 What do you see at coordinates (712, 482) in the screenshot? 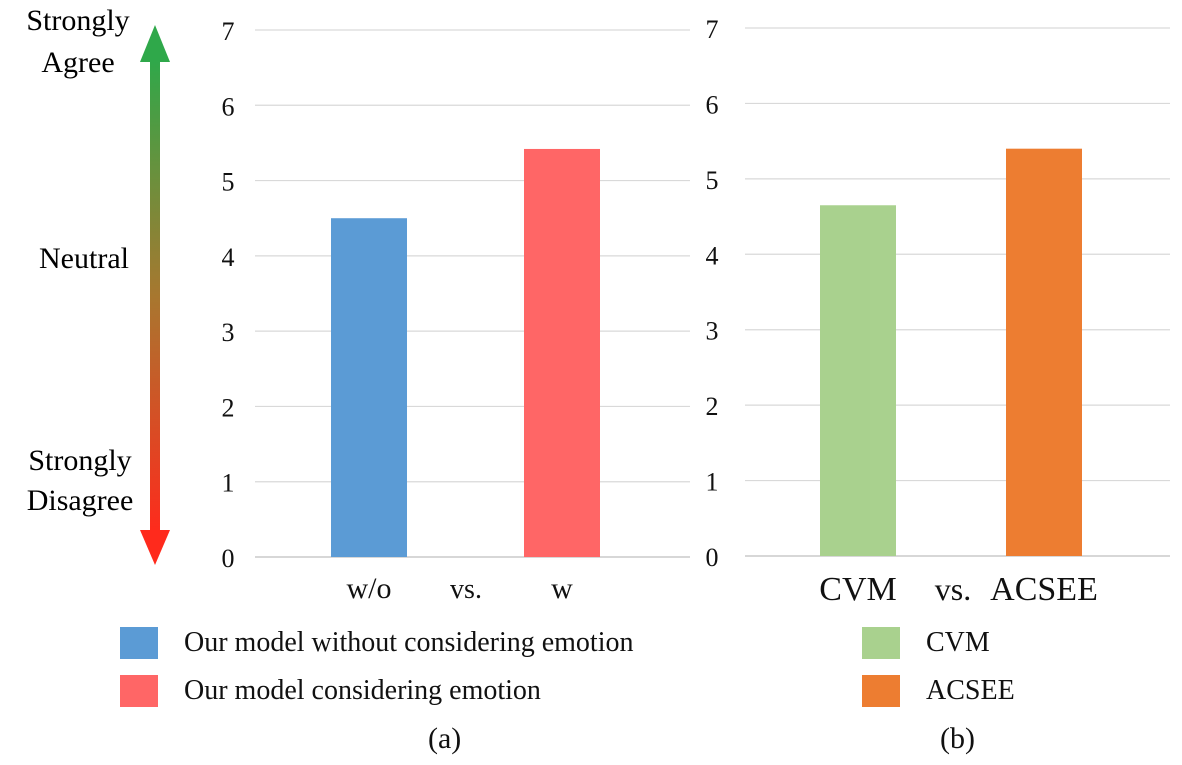
I see `panel-b-y-tick-label: 1` at bounding box center [712, 482].